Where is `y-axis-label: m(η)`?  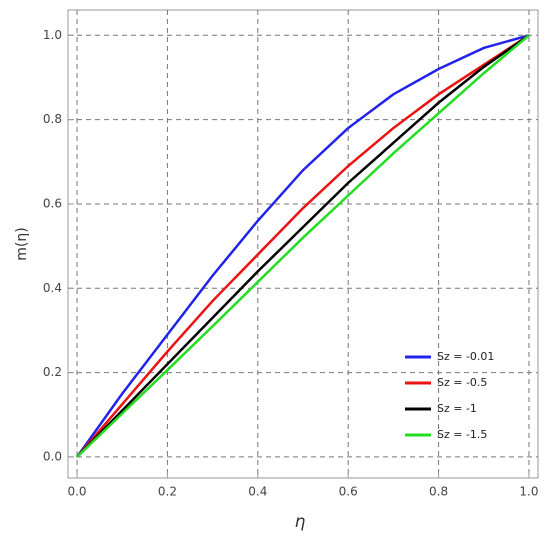
y-axis-label: m(η) is located at coordinates (22, 243).